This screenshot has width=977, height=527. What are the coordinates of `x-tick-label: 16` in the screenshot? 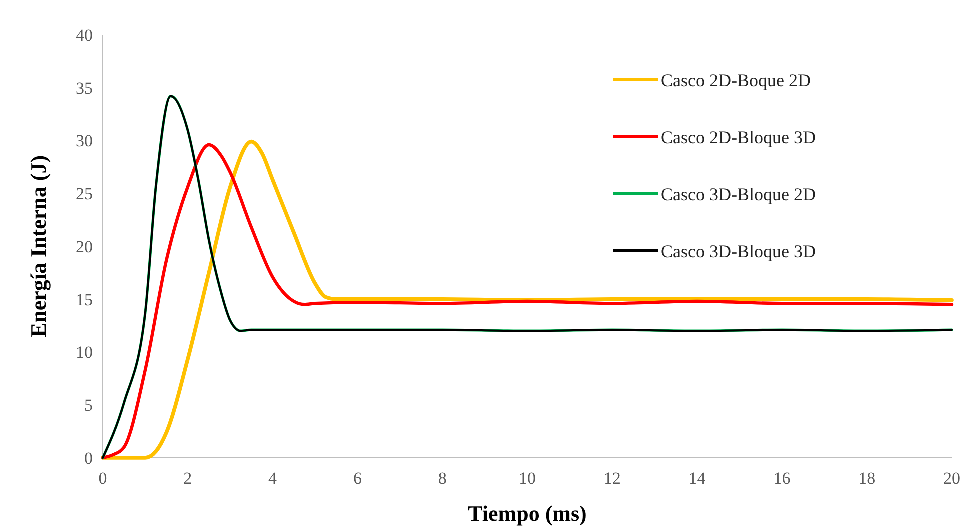 It's located at (782, 478).